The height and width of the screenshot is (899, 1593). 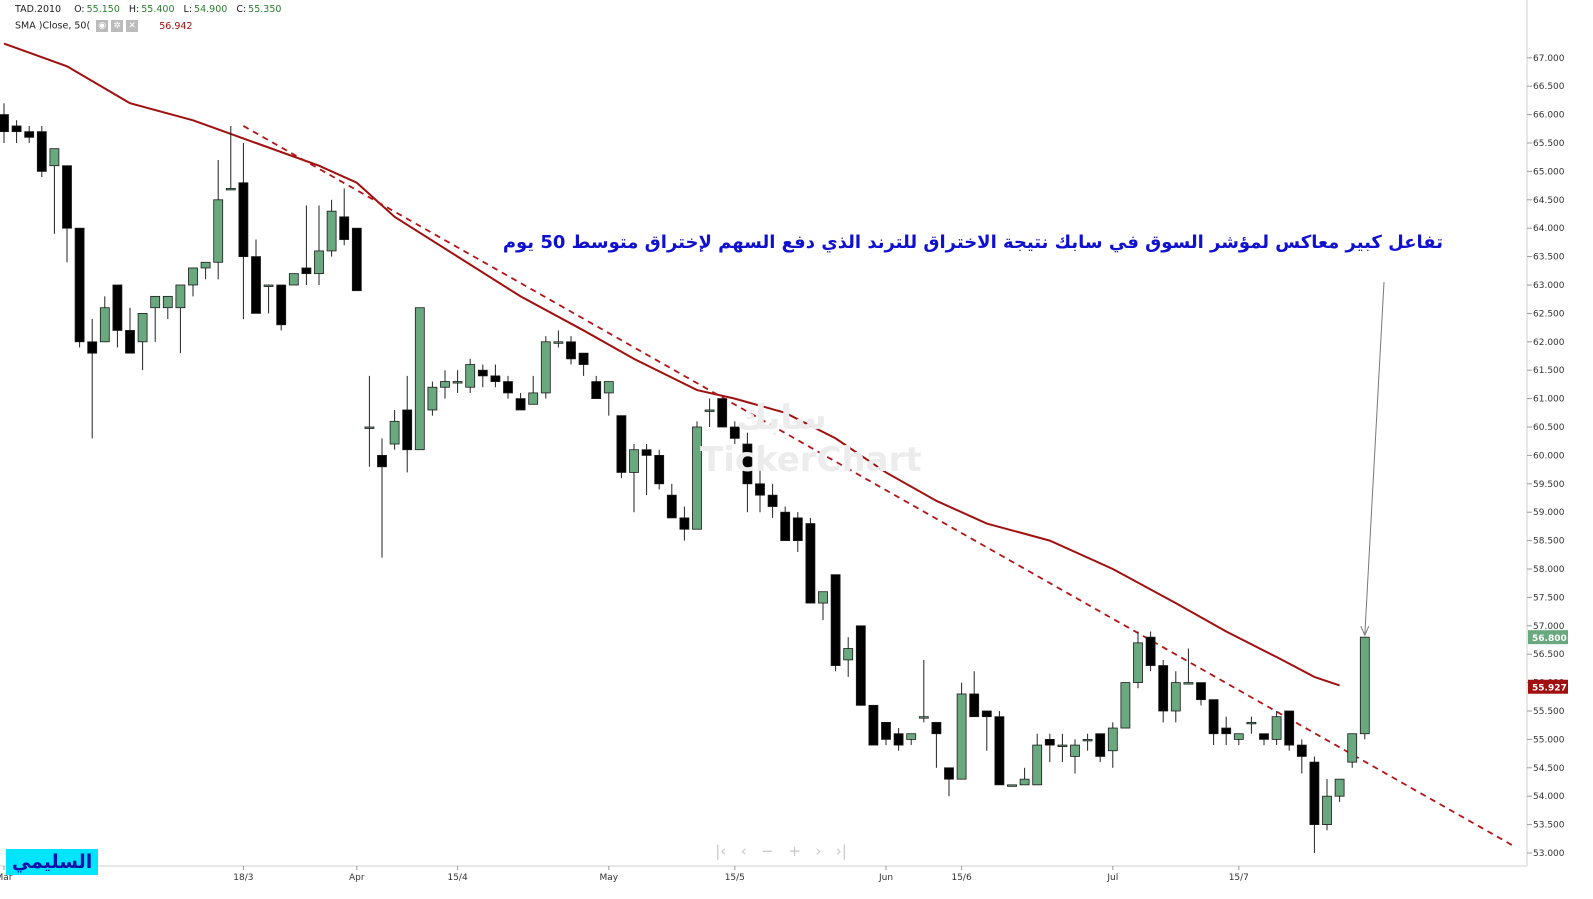 What do you see at coordinates (1549, 826) in the screenshot?
I see `y-tick-label: 53.500` at bounding box center [1549, 826].